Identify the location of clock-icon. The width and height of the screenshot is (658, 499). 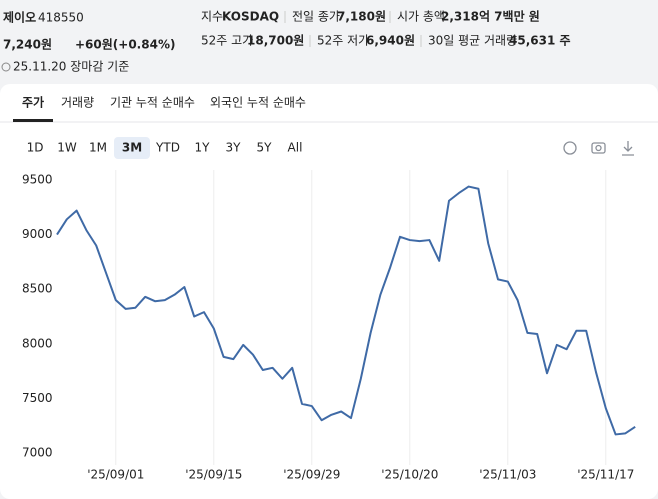
(6, 67).